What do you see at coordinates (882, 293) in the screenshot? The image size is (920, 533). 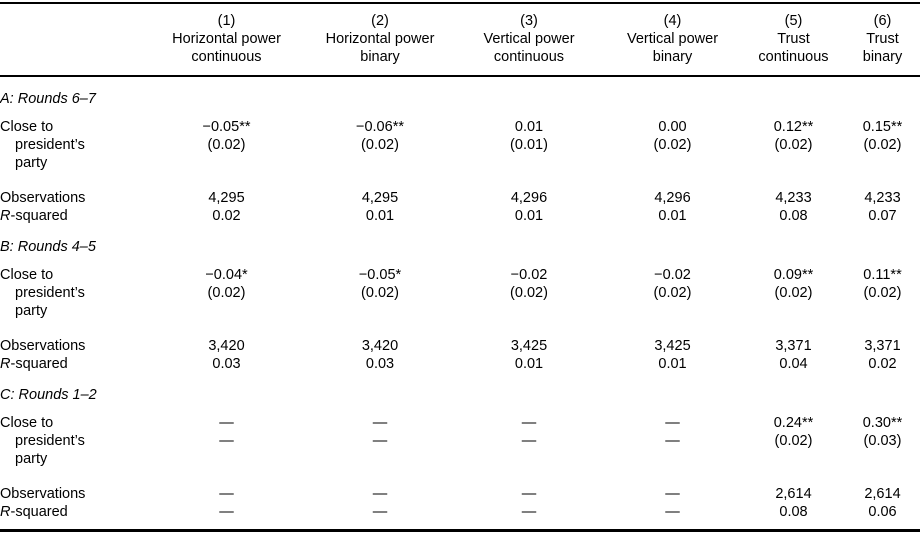 I see `coefficient-cell: 0.11** (0.02)` at bounding box center [882, 293].